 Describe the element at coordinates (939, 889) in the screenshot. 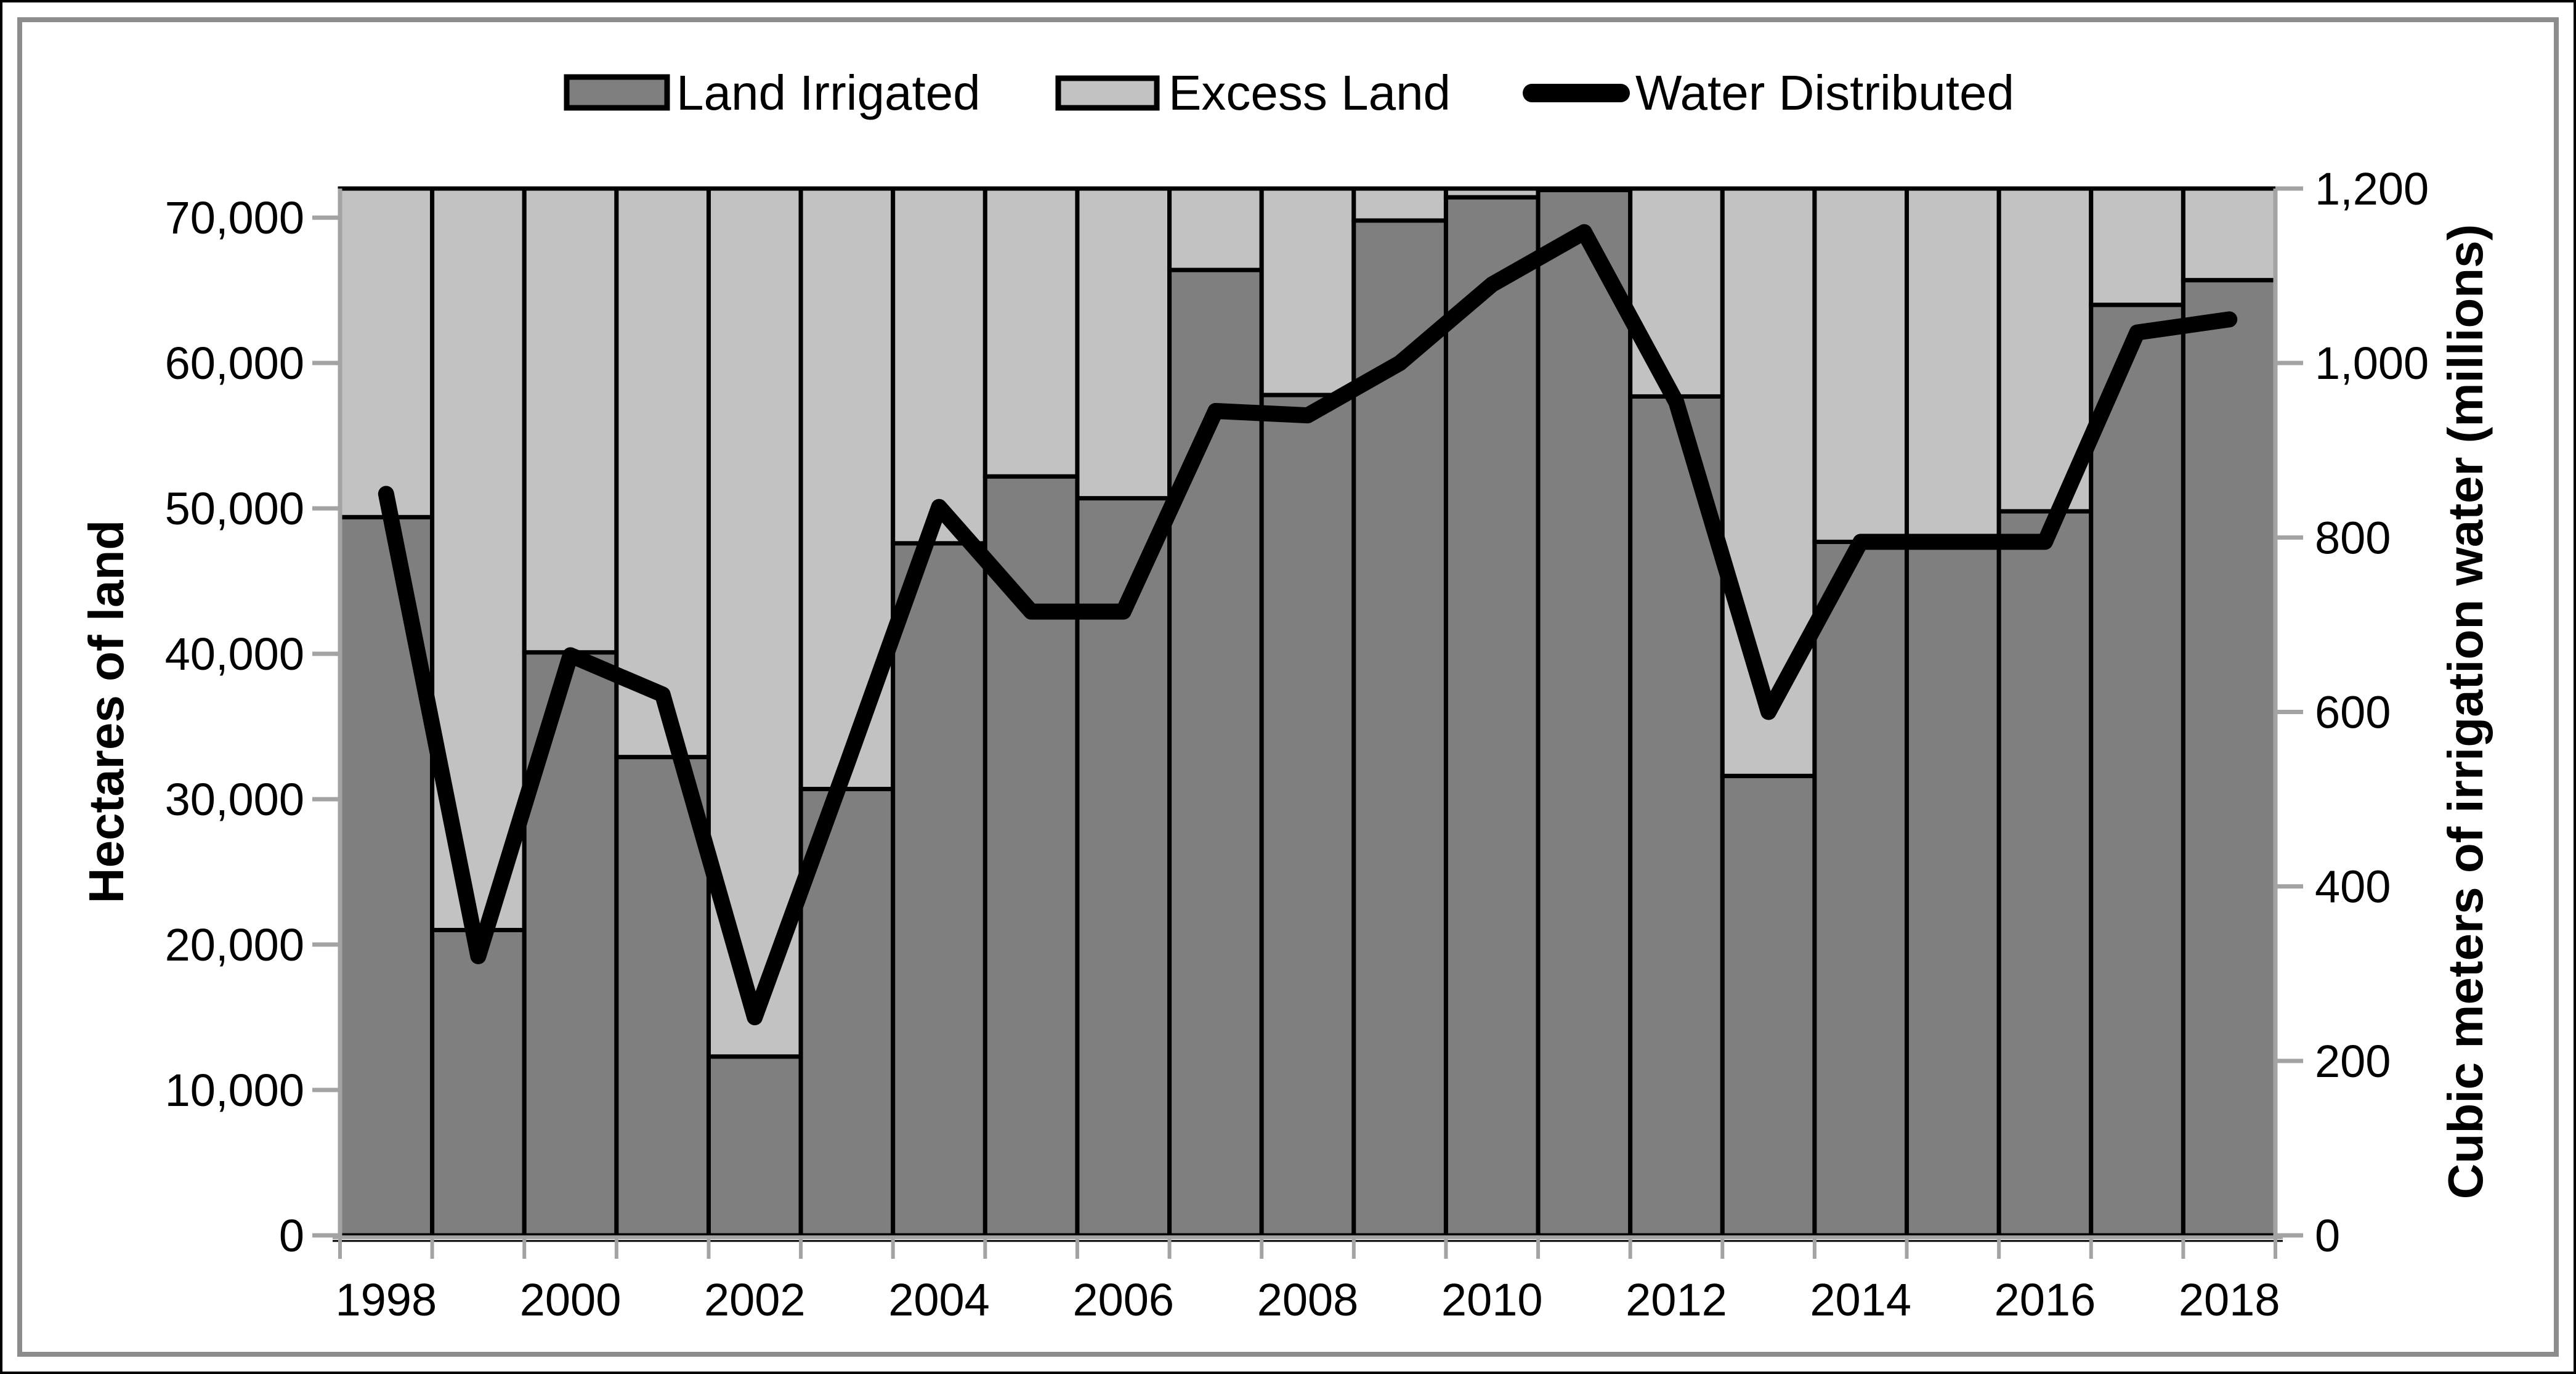

I see `bar-land-irrigated-2004` at that location.